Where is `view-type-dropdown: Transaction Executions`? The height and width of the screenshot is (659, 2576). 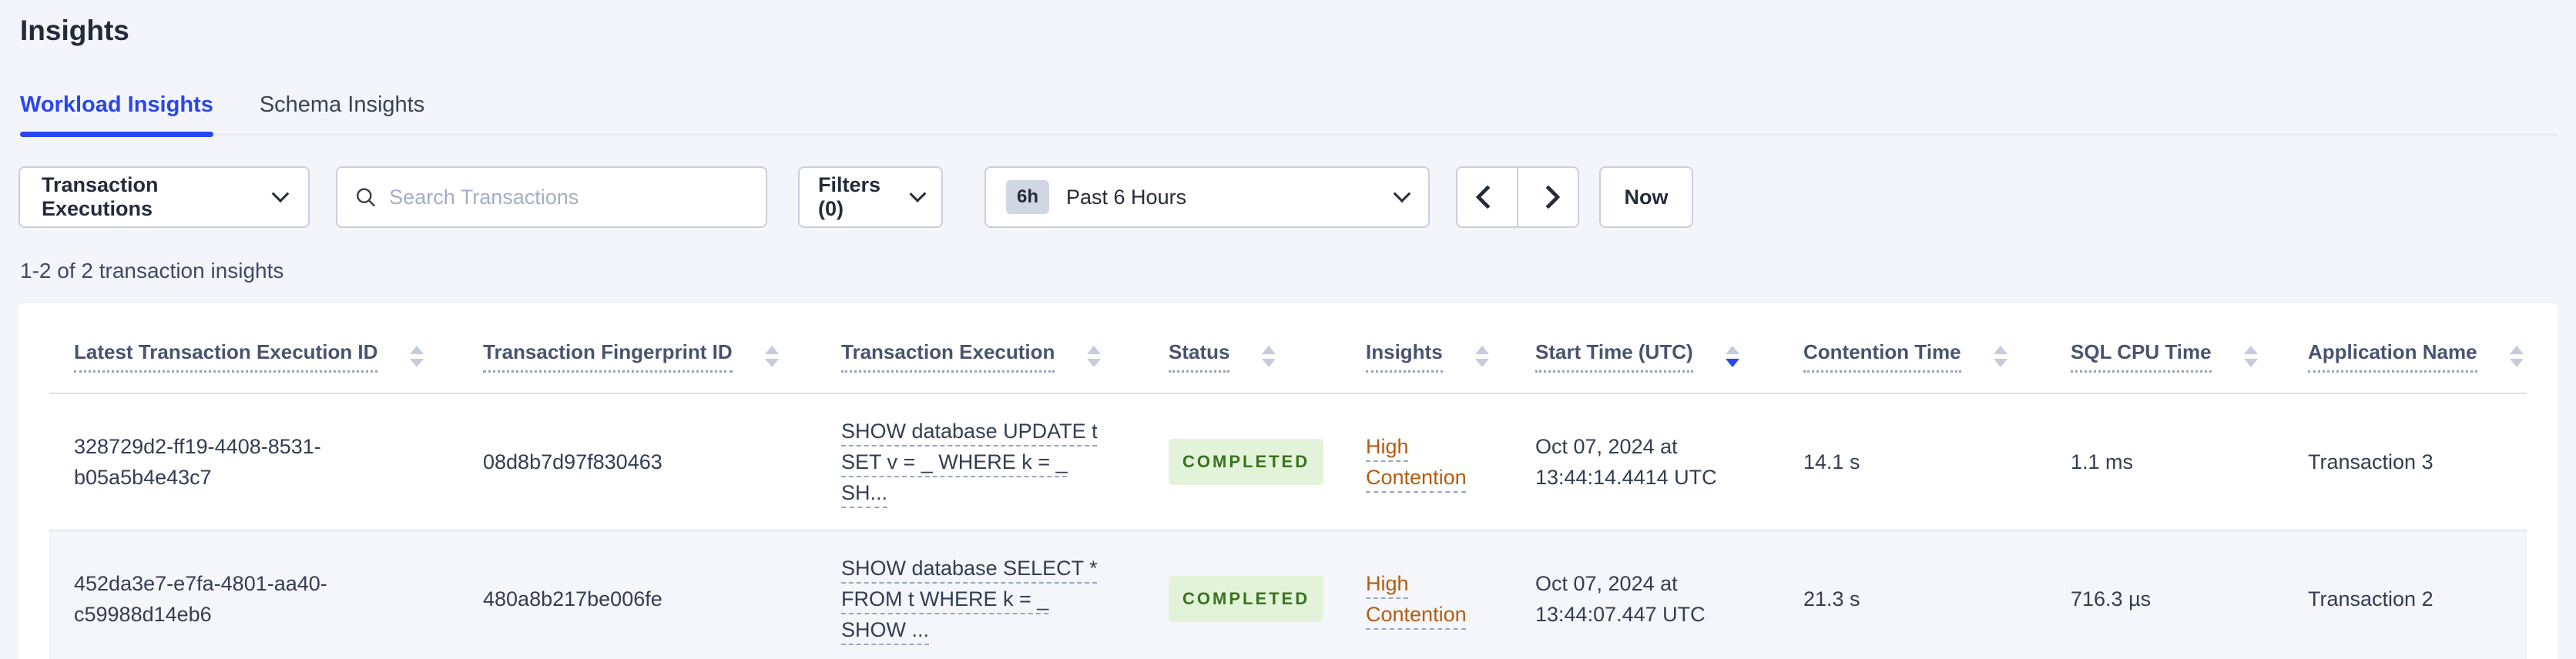
view-type-dropdown: Transaction Executions is located at coordinates (164, 197).